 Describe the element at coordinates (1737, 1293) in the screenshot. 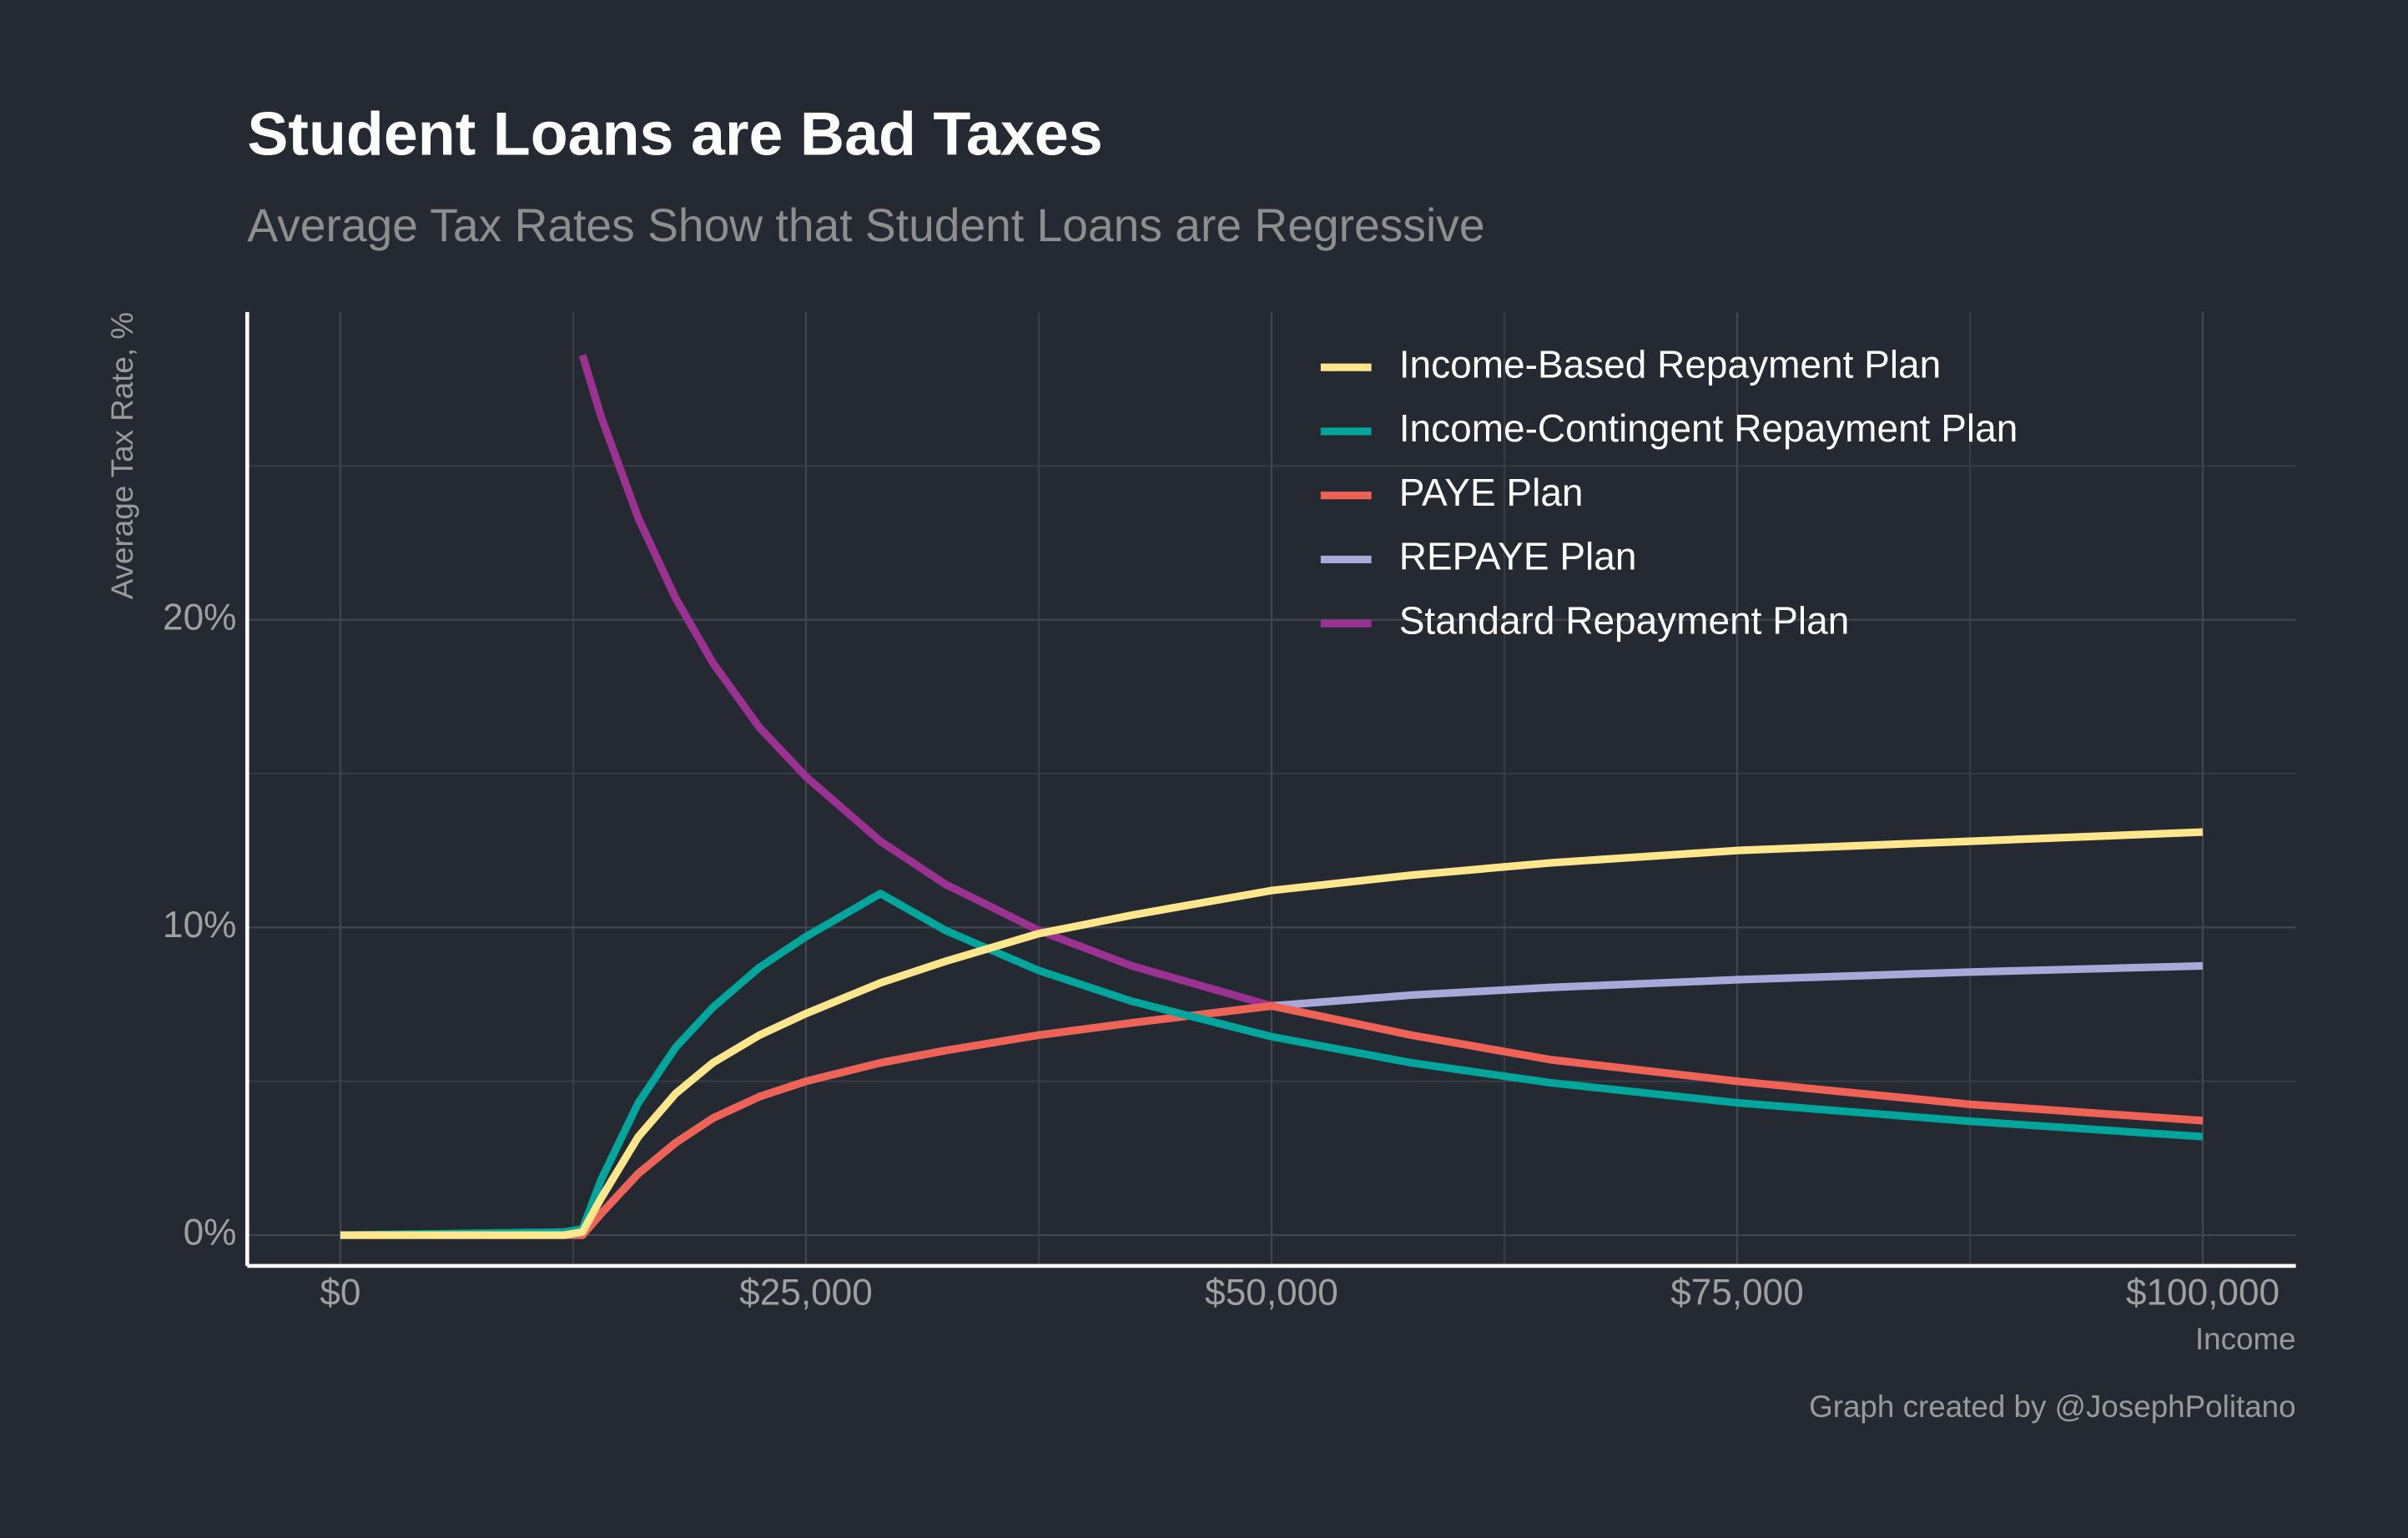

I see `x-tick-label: $75,000` at that location.